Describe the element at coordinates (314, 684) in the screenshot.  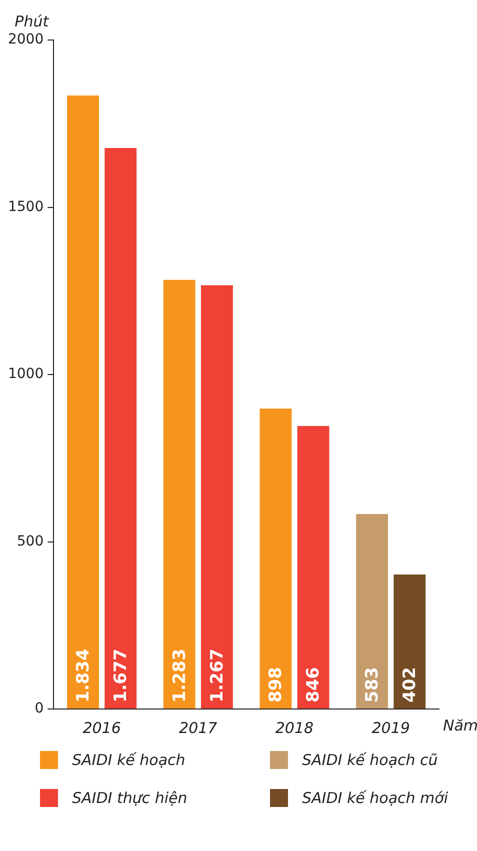
I see `data-label: 846` at that location.